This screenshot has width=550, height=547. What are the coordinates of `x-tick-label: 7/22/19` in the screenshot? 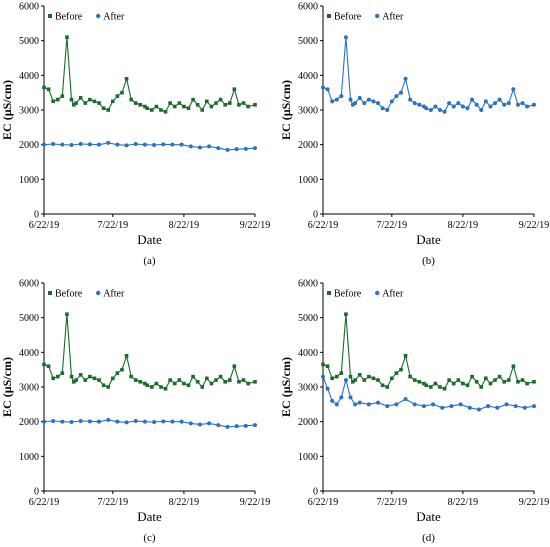 It's located at (392, 225).